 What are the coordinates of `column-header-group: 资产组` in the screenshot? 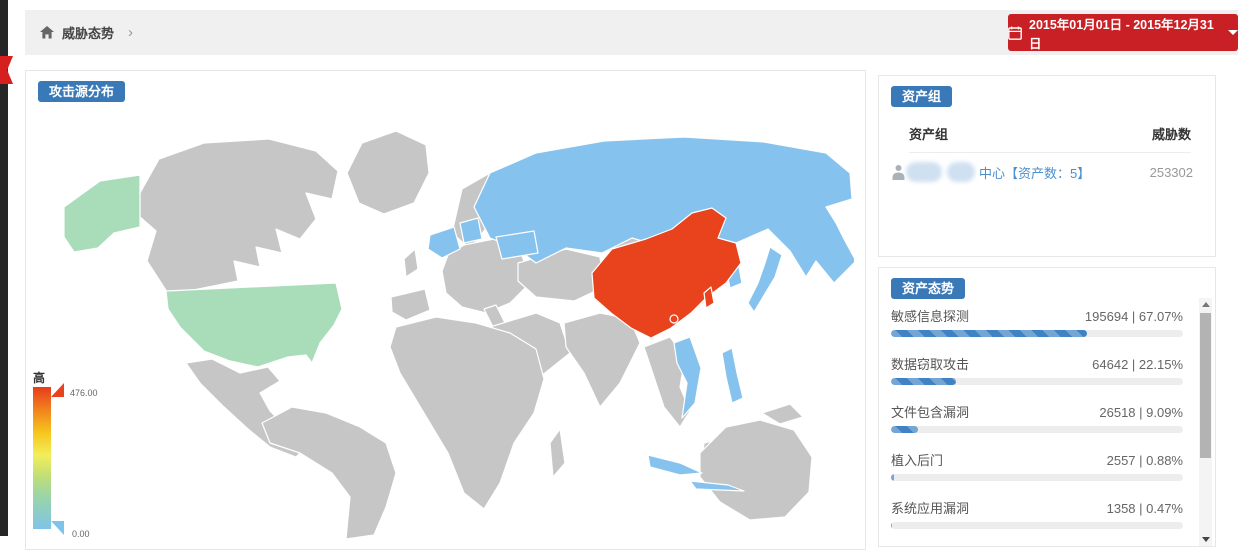 It's located at (929, 134).